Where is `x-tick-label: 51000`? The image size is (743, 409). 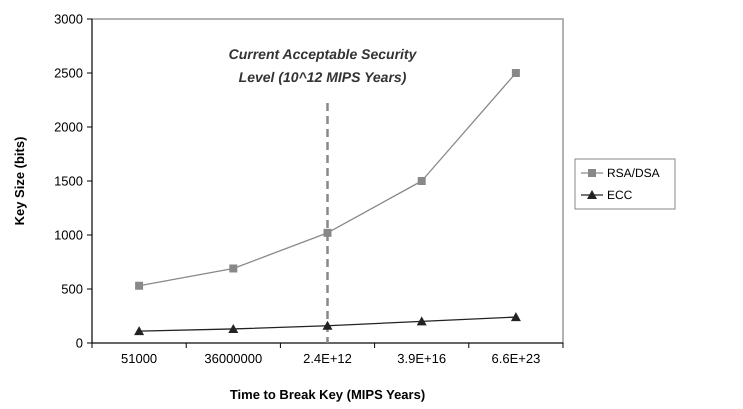 x-tick-label: 51000 is located at coordinates (139, 358).